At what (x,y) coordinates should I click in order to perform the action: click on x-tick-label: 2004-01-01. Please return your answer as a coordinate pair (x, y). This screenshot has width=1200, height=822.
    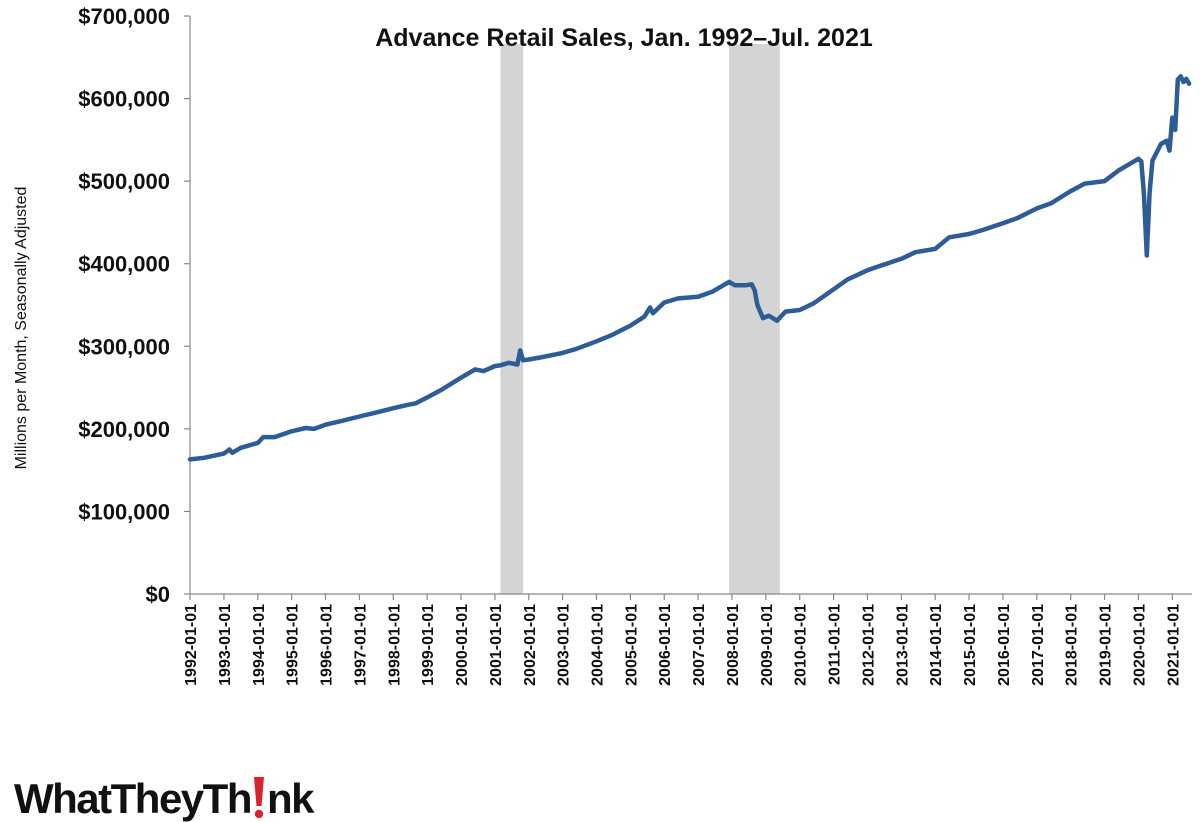
    Looking at the image, I should click on (597, 645).